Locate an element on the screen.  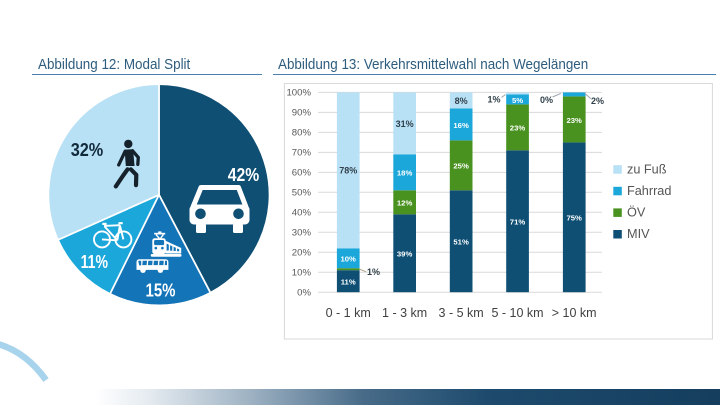
svg-text: 60% is located at coordinates (302, 173).